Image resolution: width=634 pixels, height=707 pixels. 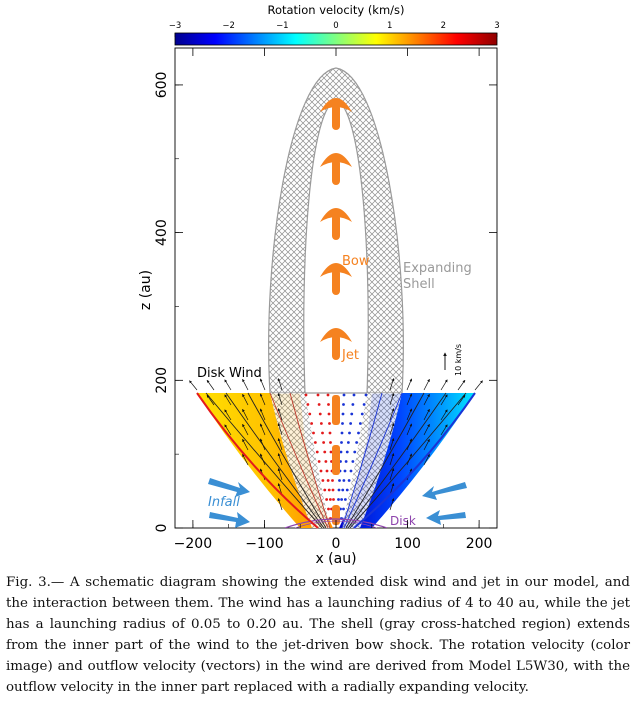 What do you see at coordinates (335, 26) in the screenshot?
I see `colorbar-tick-label: 0` at bounding box center [335, 26].